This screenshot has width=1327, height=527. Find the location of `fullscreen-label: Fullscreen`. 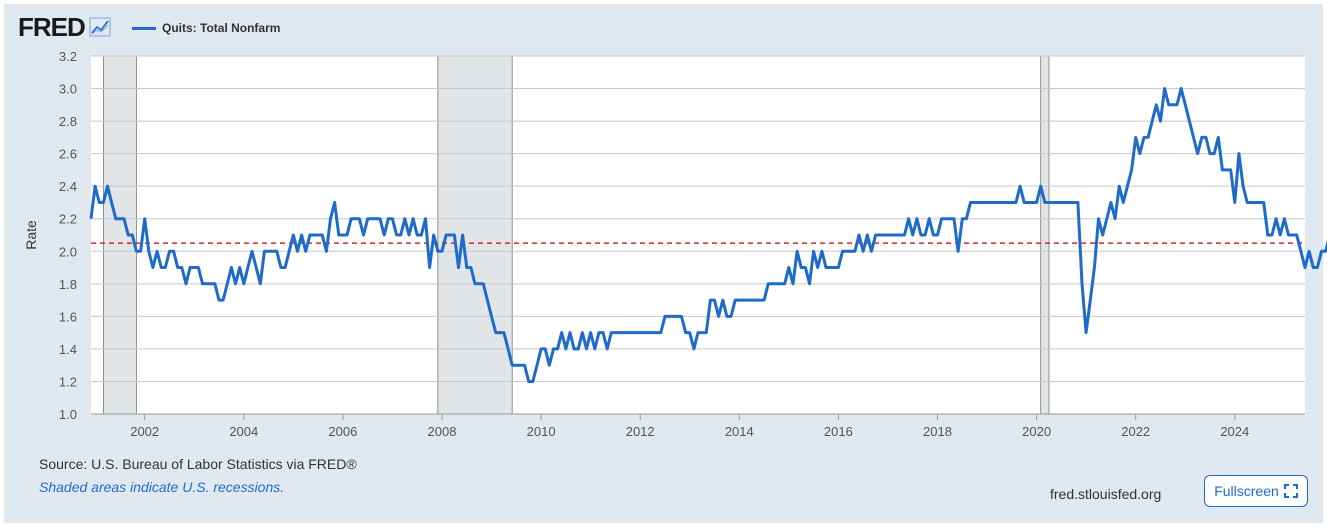

fullscreen-label: Fullscreen is located at coordinates (1246, 491).